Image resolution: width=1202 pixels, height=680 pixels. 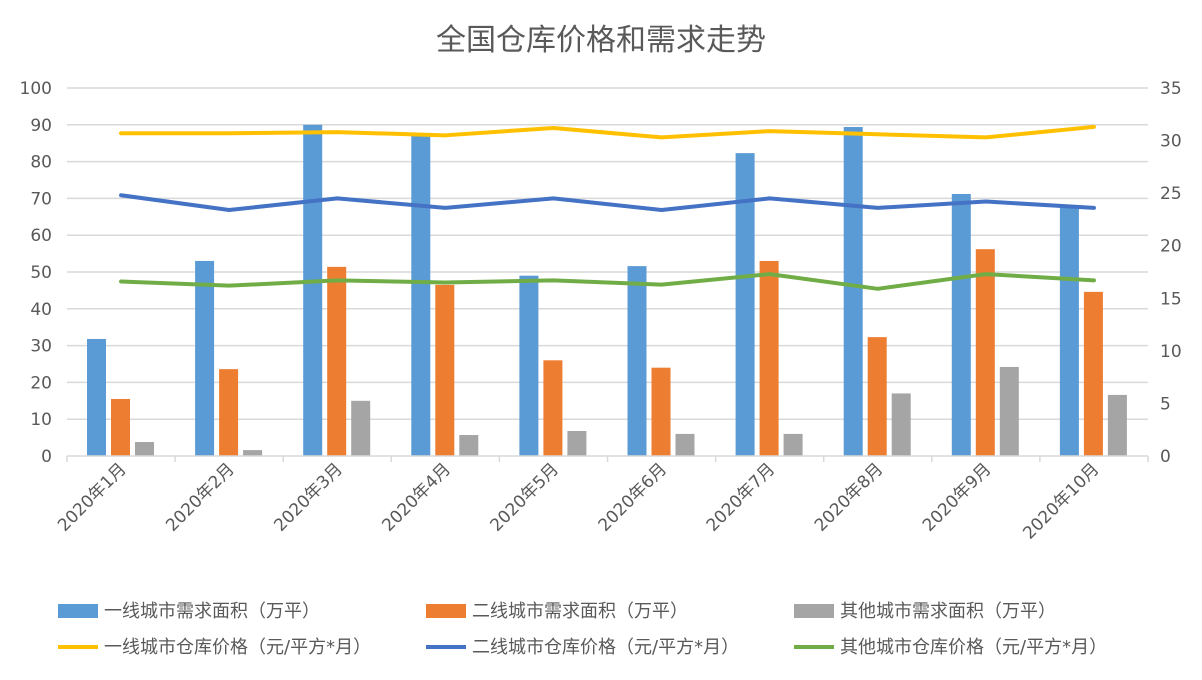 What do you see at coordinates (445, 370) in the screenshot?
I see `bar-2-2020年4月` at bounding box center [445, 370].